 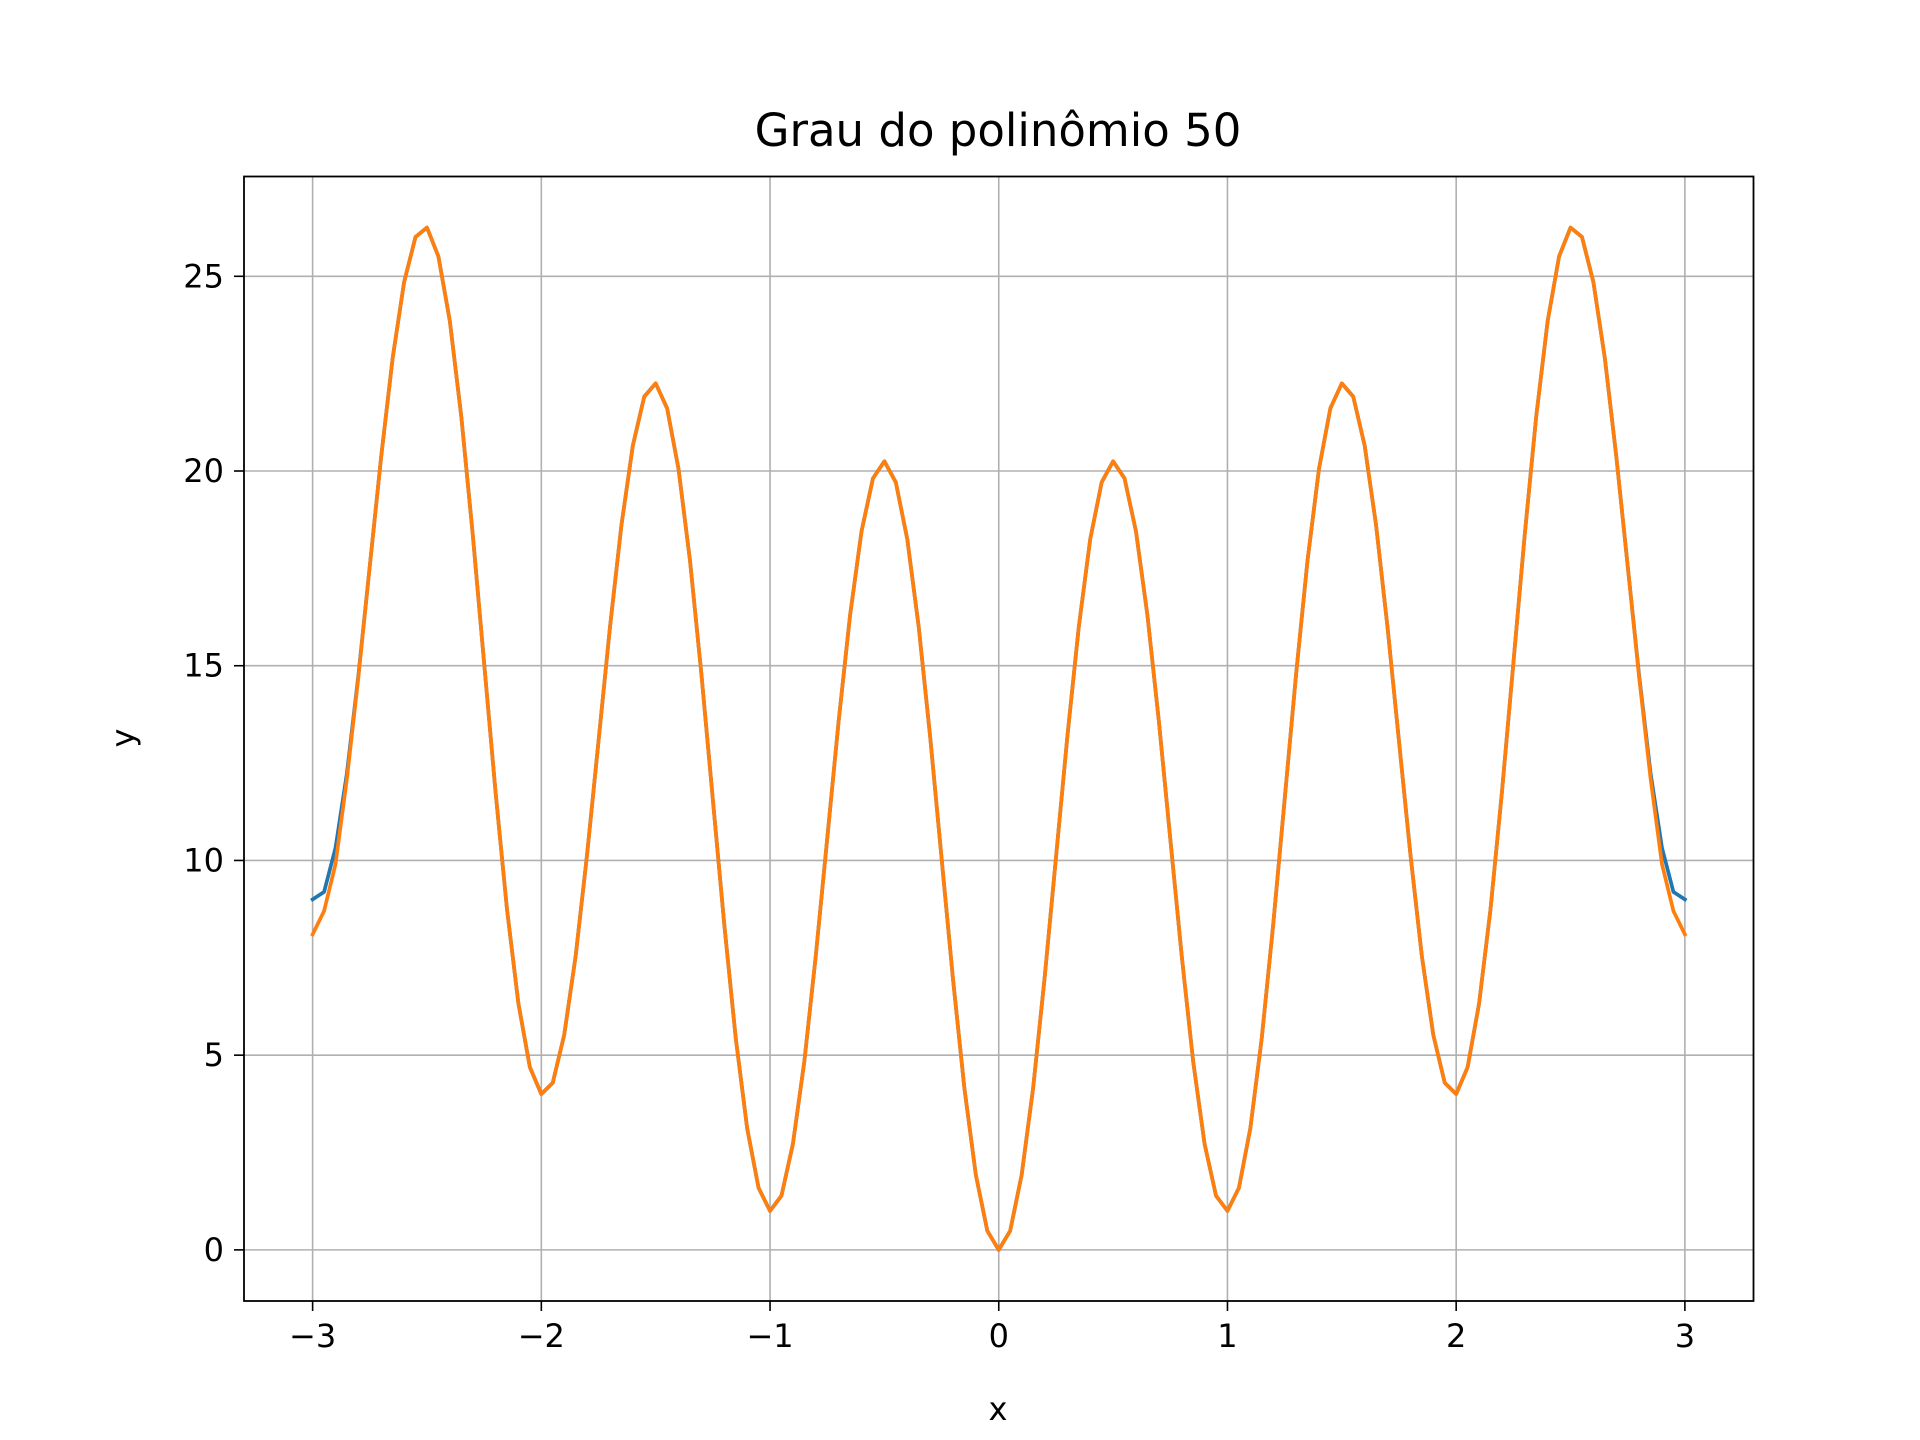 I want to click on y-tick-label: 10, so click(x=203, y=860).